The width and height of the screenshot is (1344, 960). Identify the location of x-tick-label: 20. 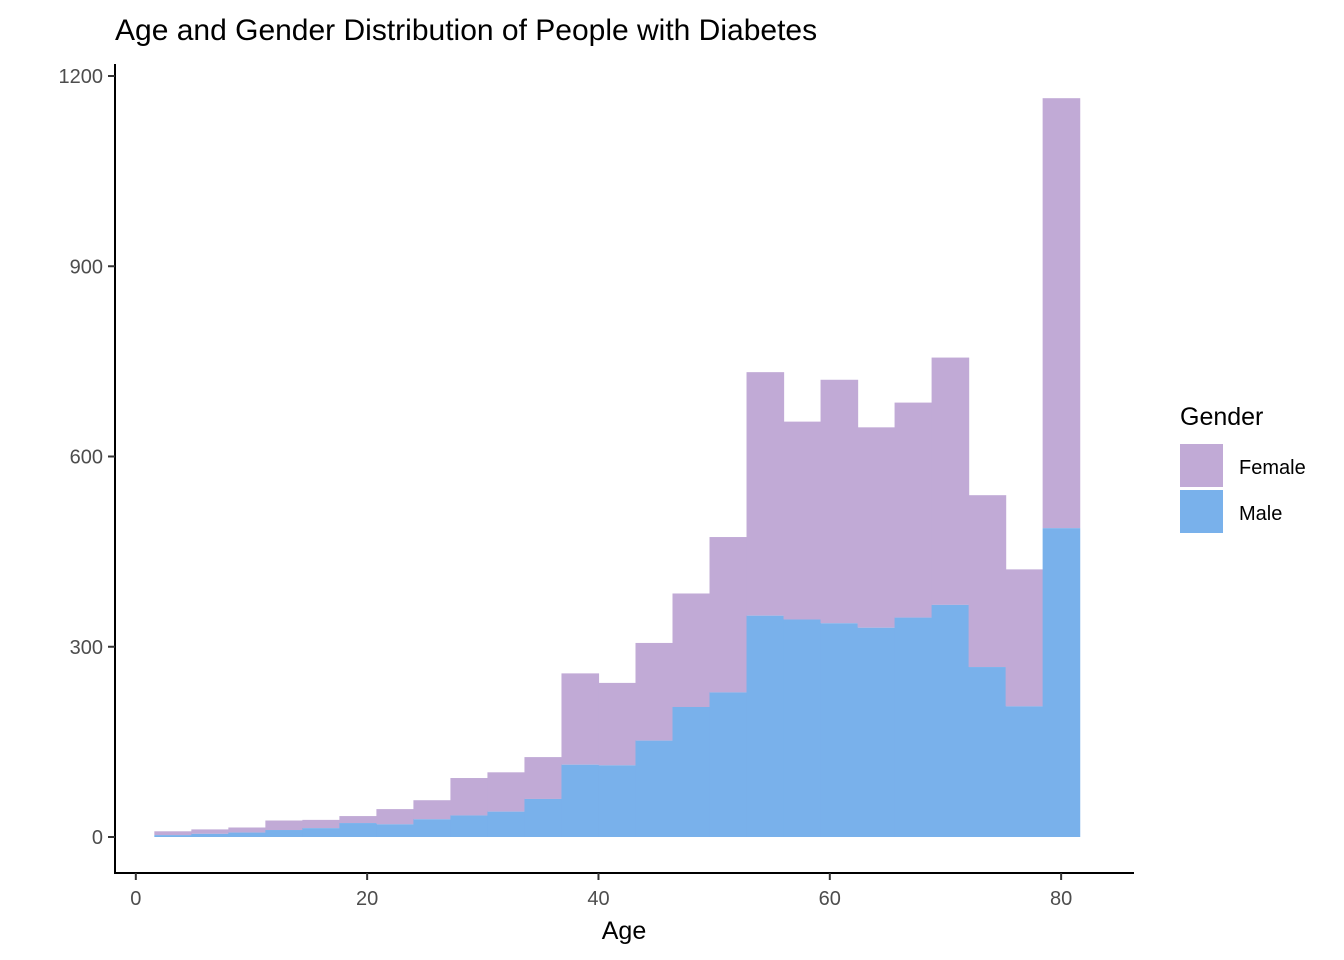
(367, 899).